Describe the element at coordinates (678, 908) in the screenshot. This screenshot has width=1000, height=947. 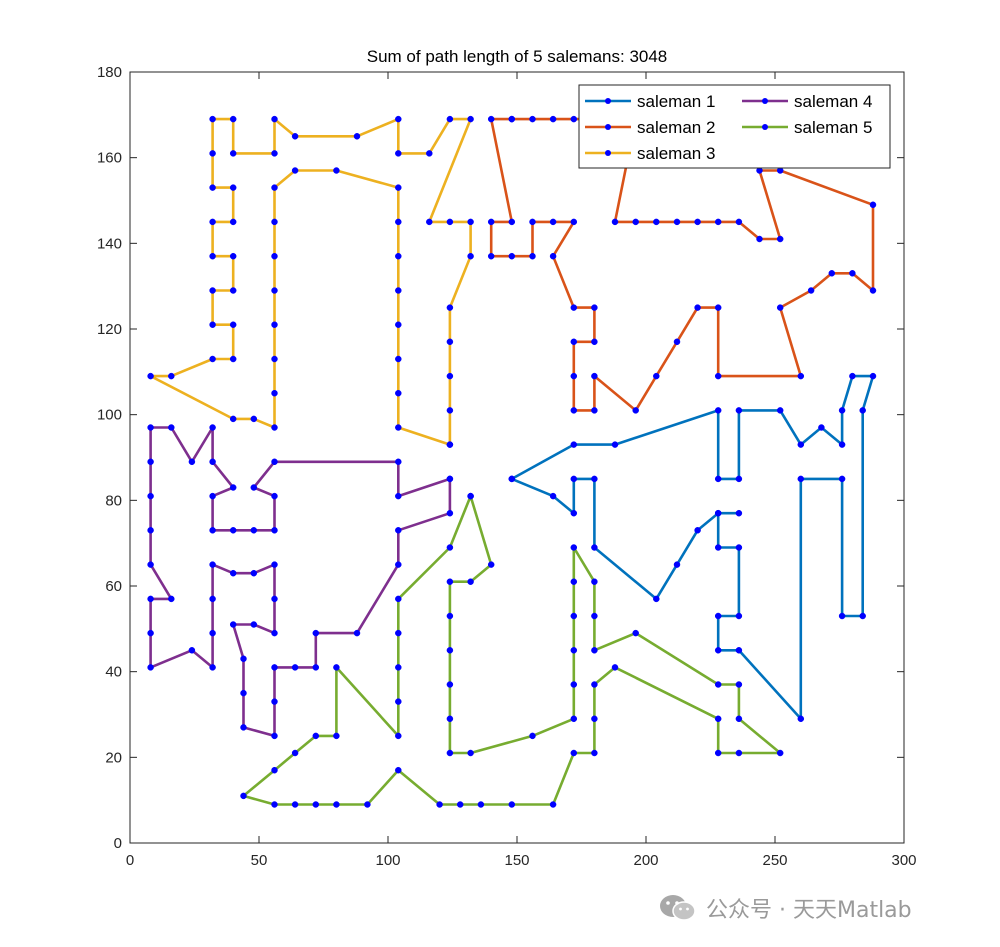
I see `wechat-icon` at that location.